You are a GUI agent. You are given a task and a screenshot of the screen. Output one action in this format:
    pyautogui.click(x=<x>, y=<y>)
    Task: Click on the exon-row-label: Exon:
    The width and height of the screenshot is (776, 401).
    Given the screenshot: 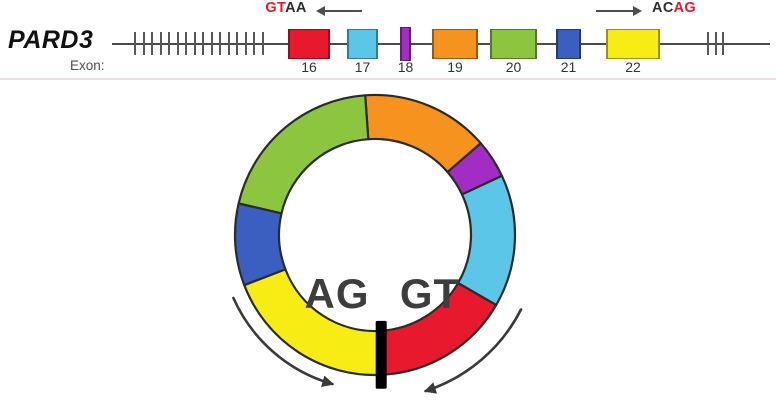 What is the action you would take?
    pyautogui.click(x=87, y=65)
    